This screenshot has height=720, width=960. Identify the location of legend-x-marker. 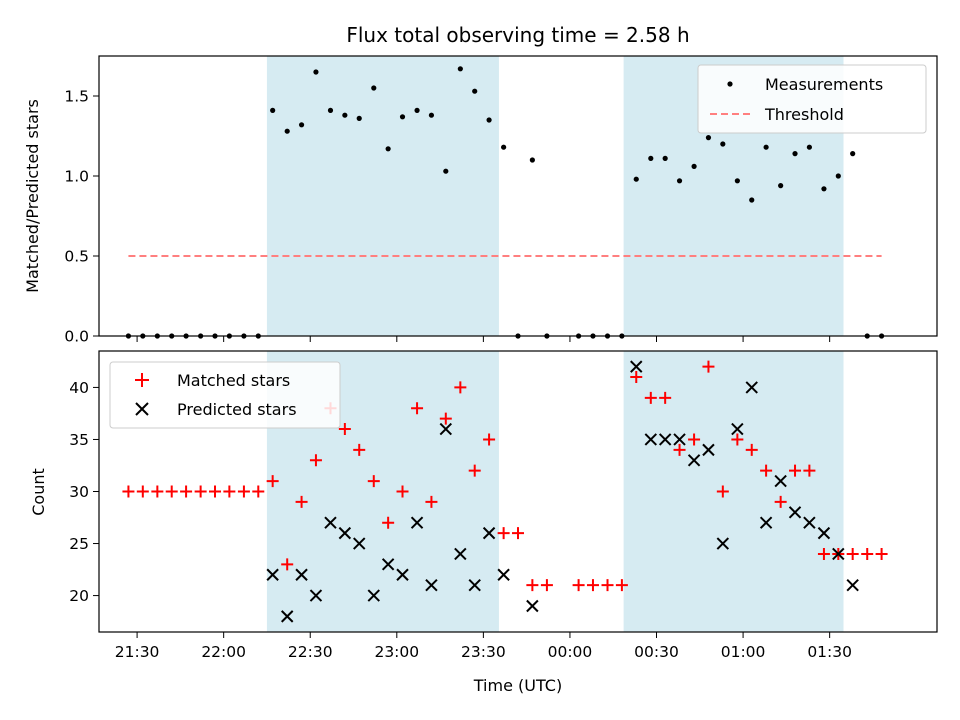
(142, 409).